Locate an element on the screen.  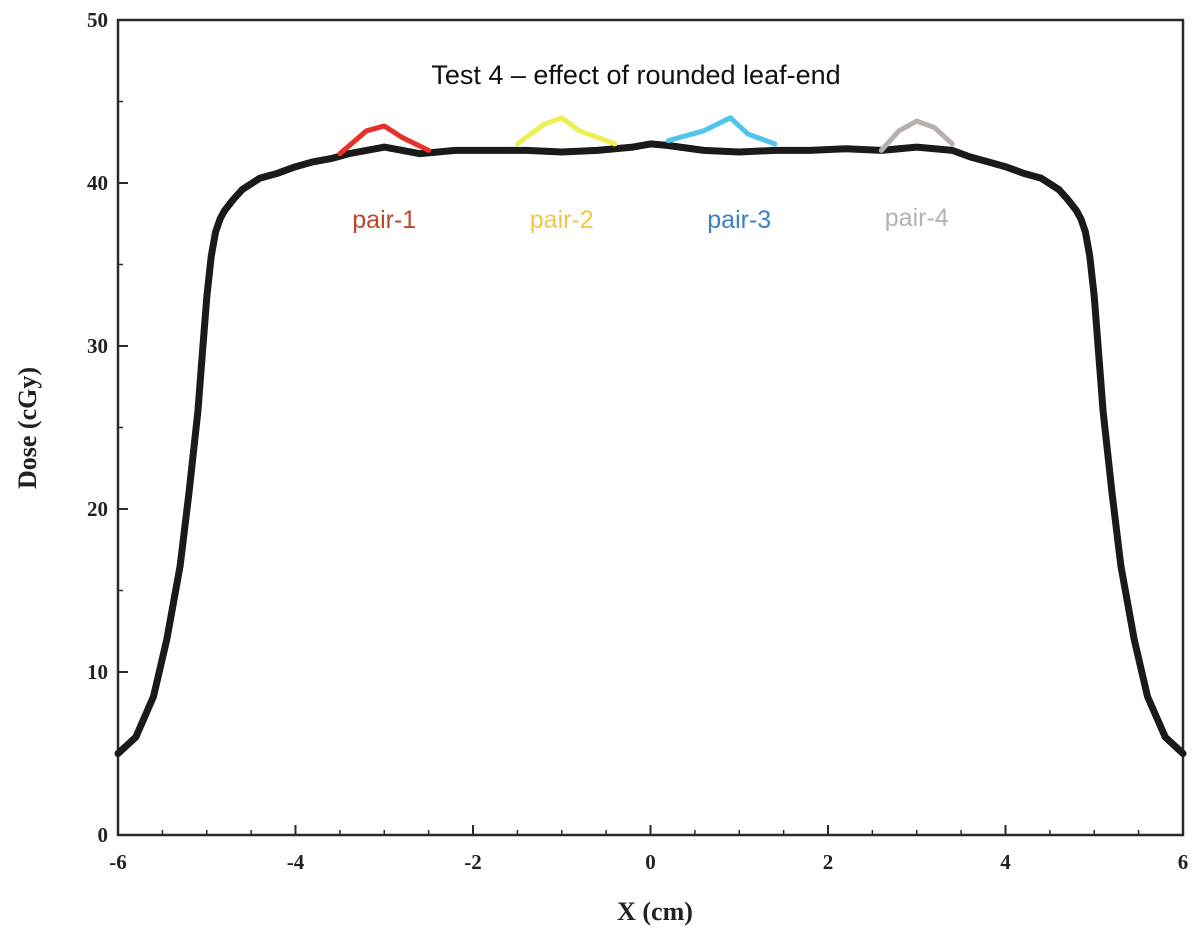
pair-label: pair-1 is located at coordinates (384, 220).